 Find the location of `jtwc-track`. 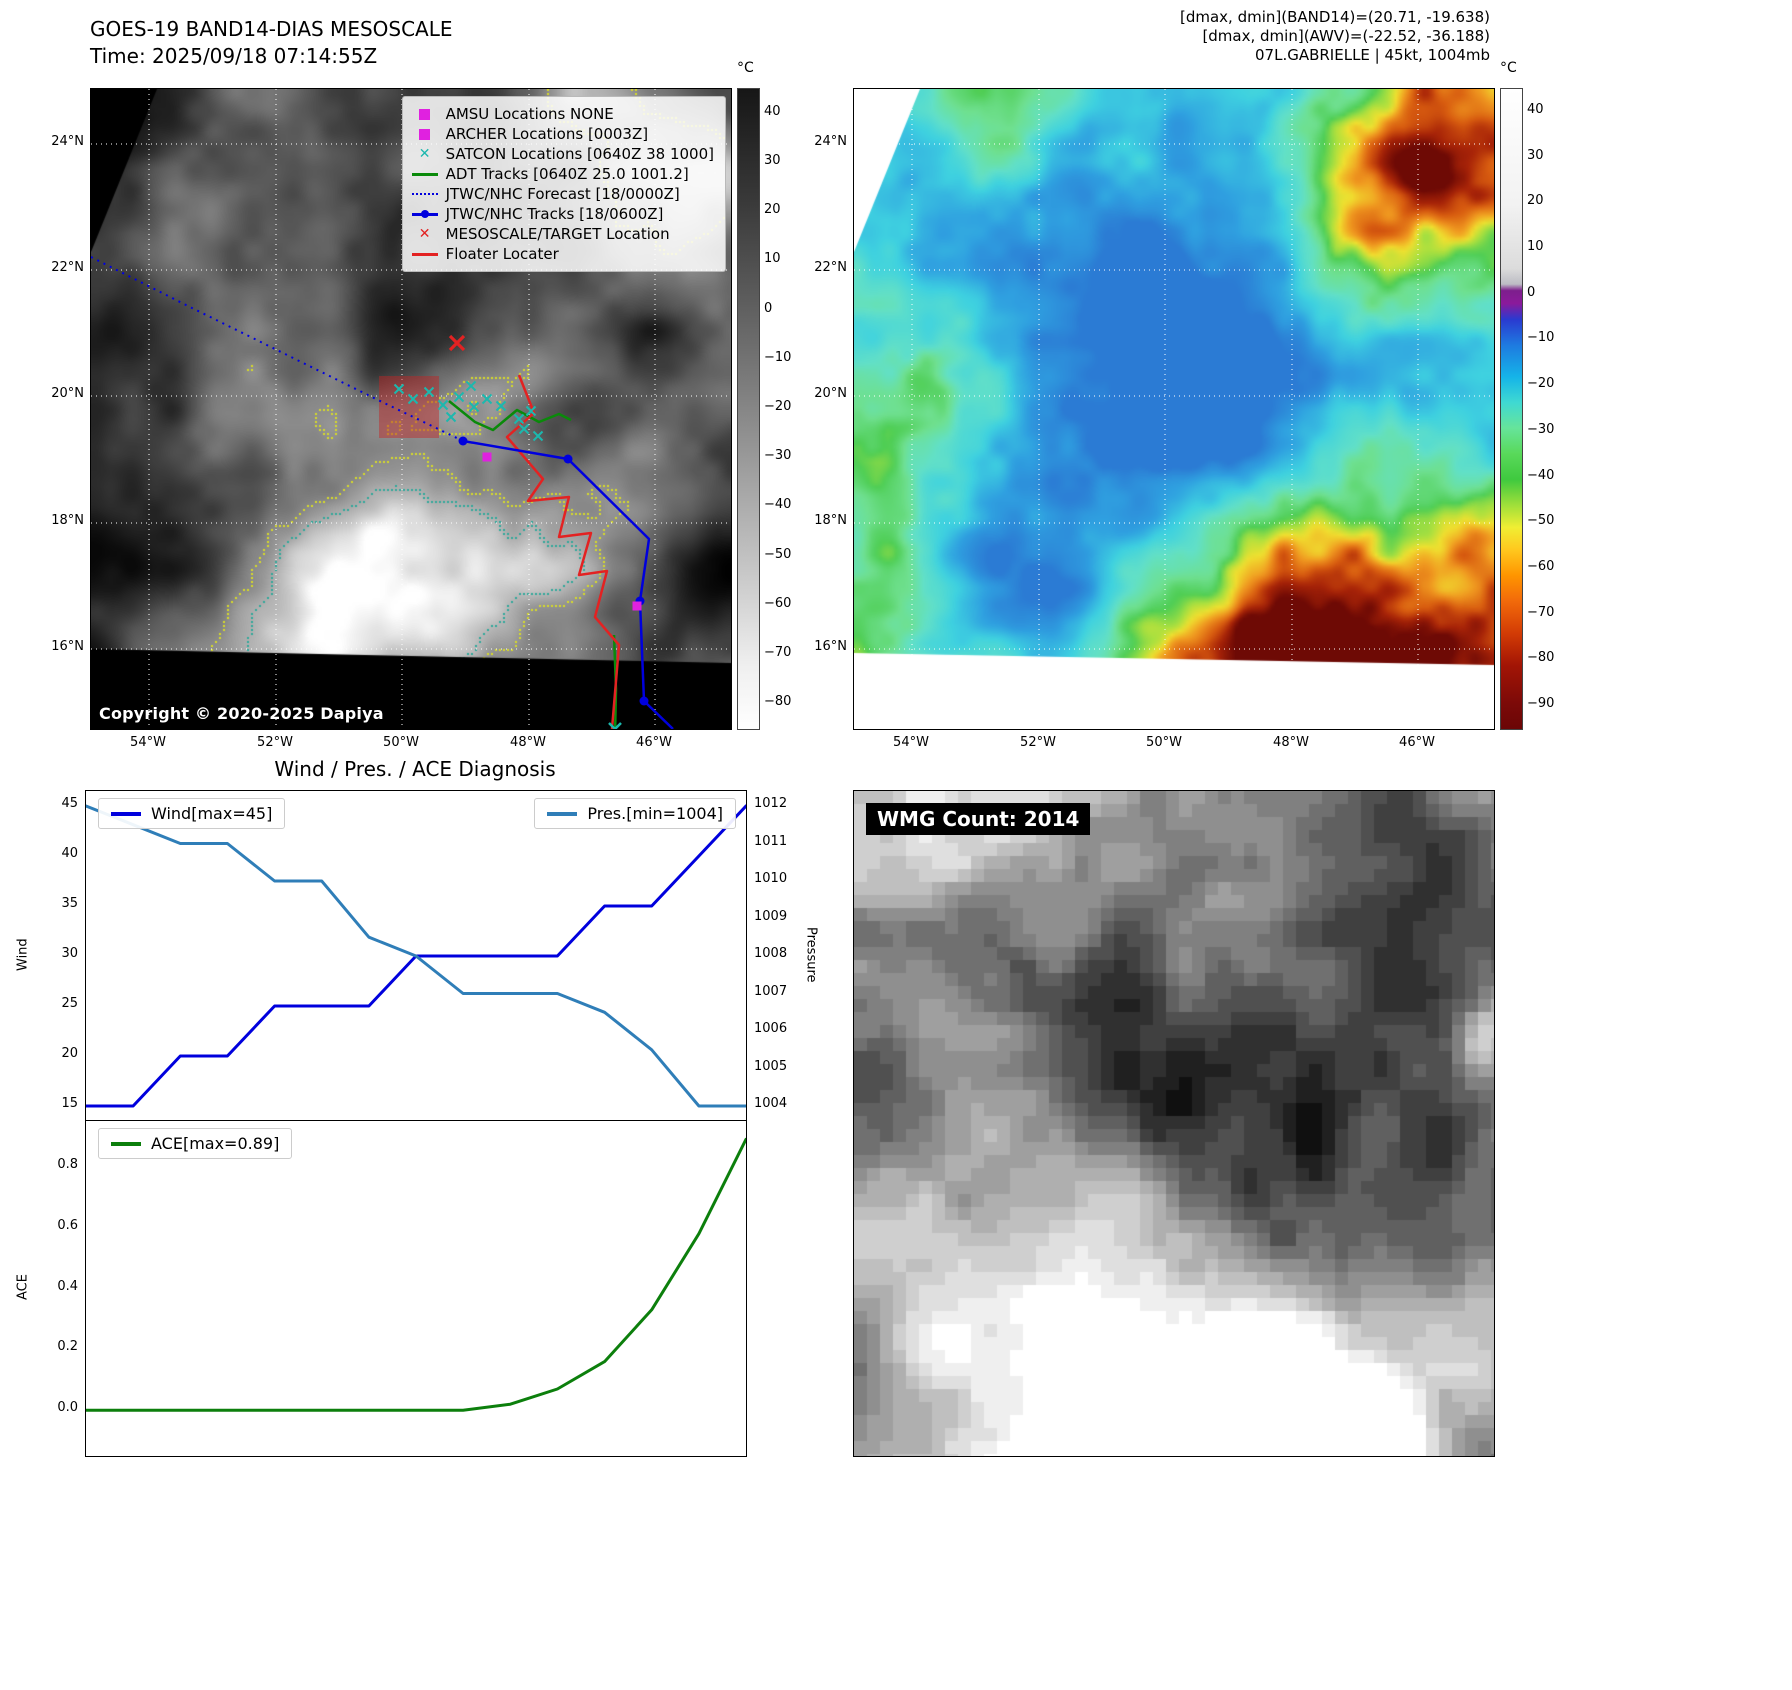

jtwc-track is located at coordinates (568, 584).